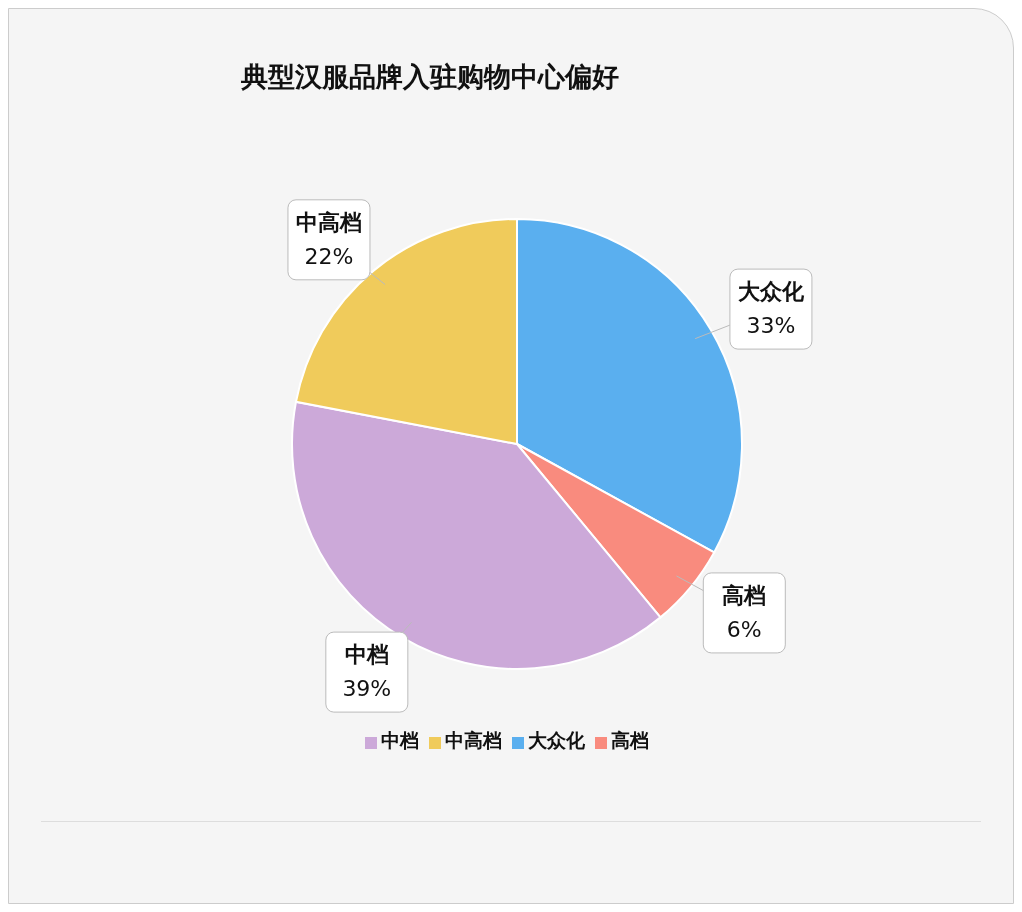  I want to click on slice-label: 大众化, so click(771, 292).